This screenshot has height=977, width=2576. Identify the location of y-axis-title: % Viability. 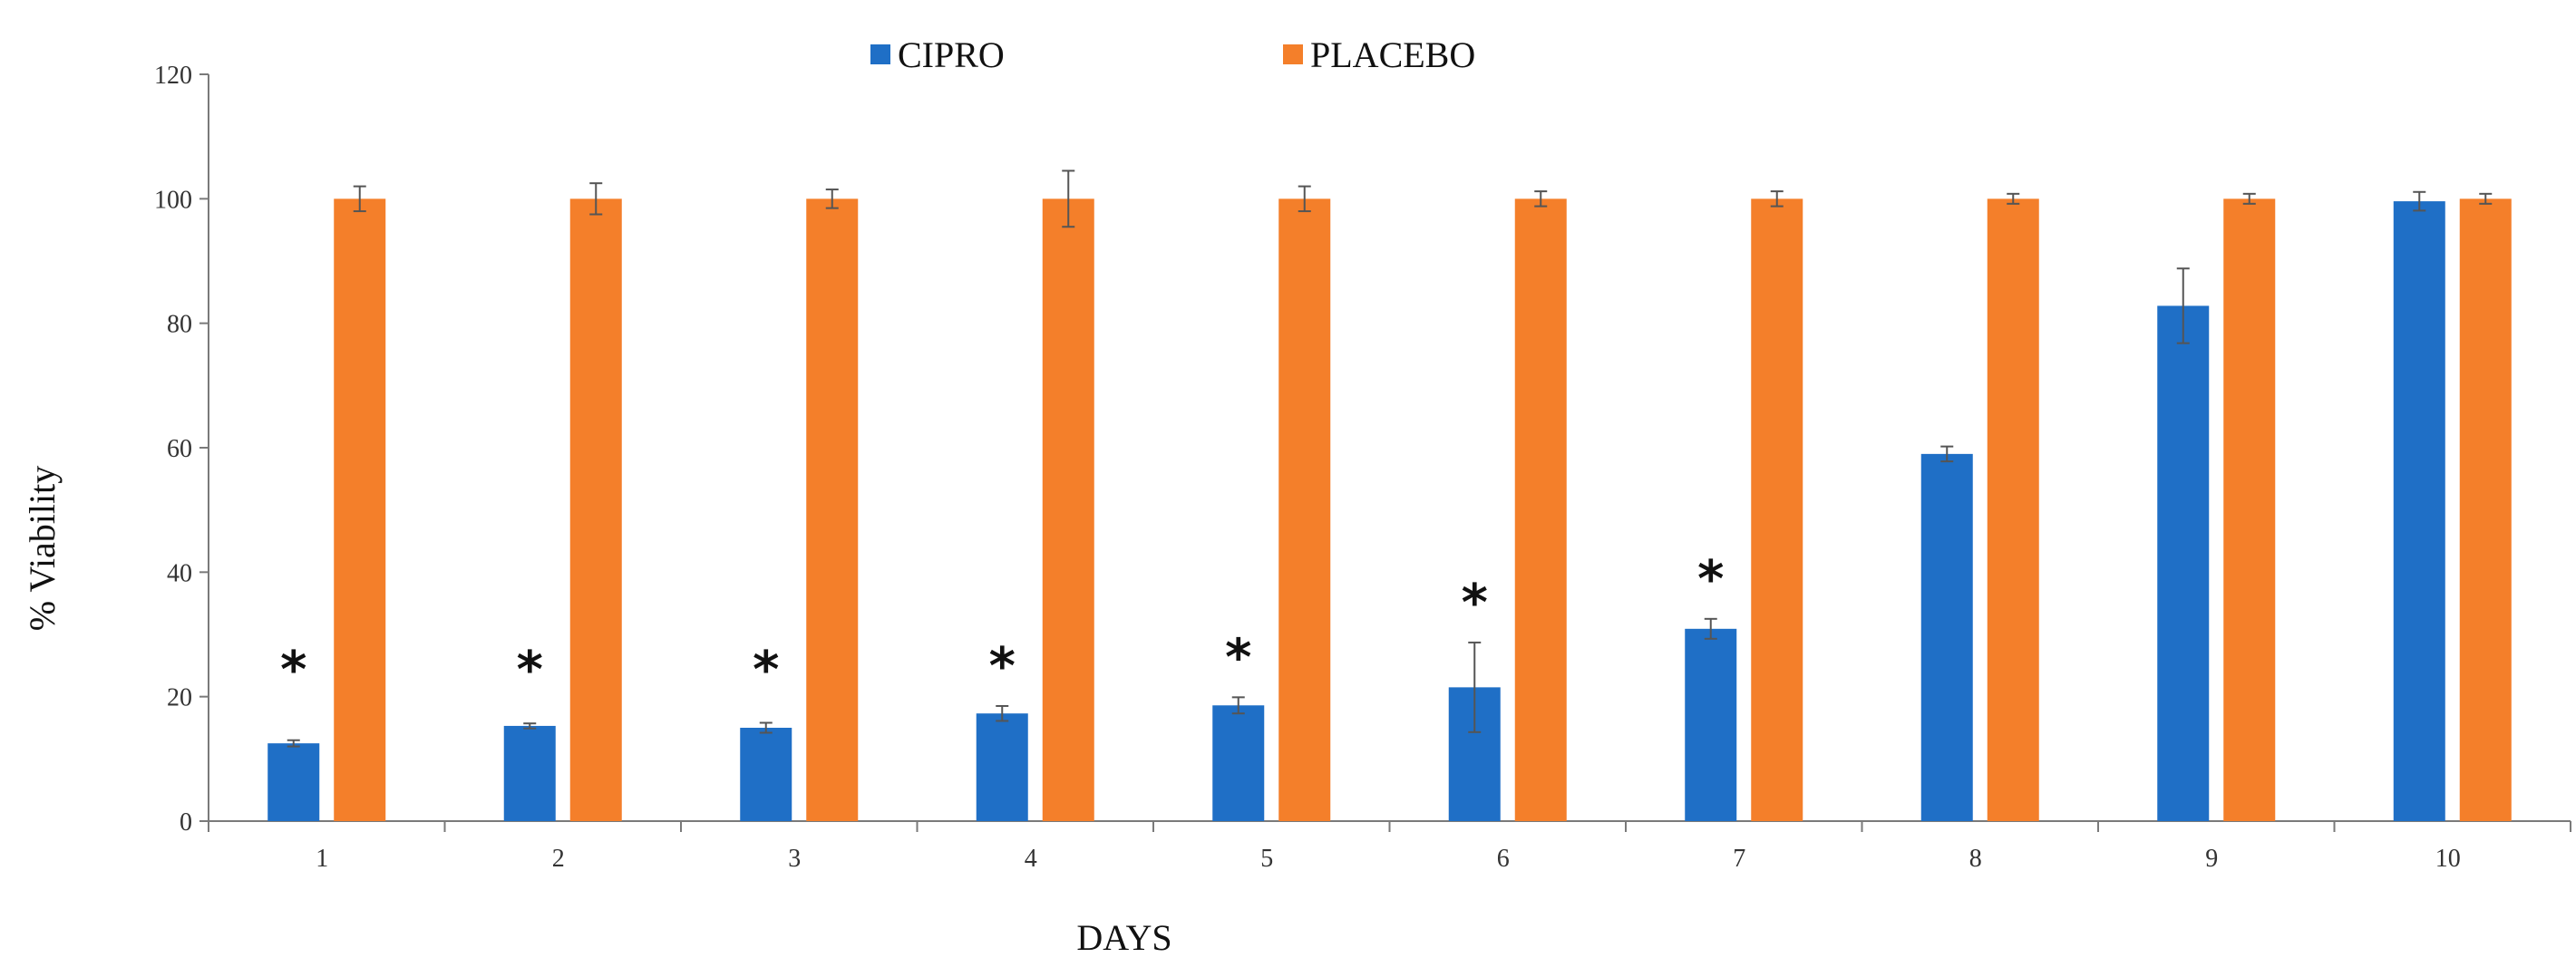
(42, 548).